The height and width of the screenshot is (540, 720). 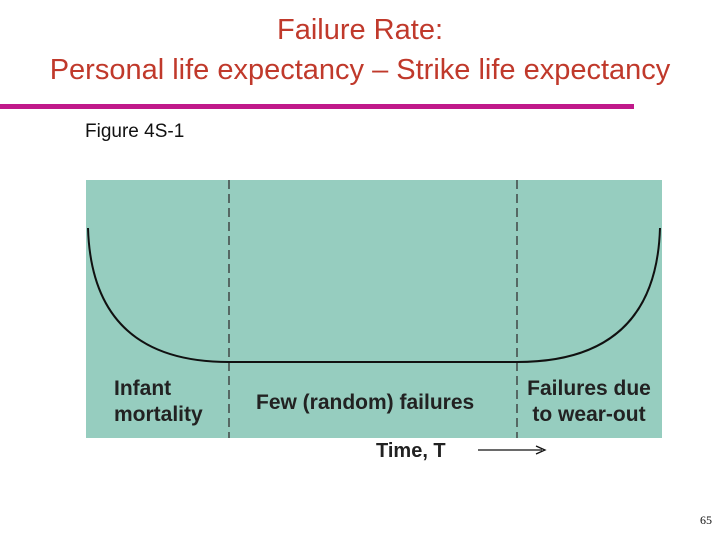 What do you see at coordinates (365, 402) in the screenshot?
I see `region-label-random-failures: Few (random) failures` at bounding box center [365, 402].